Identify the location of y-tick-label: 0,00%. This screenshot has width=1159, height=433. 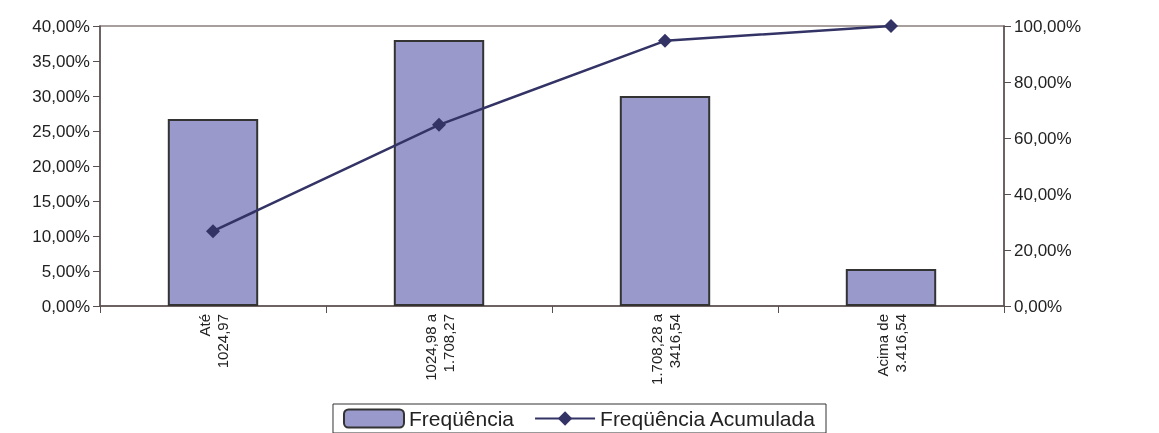
(65, 306).